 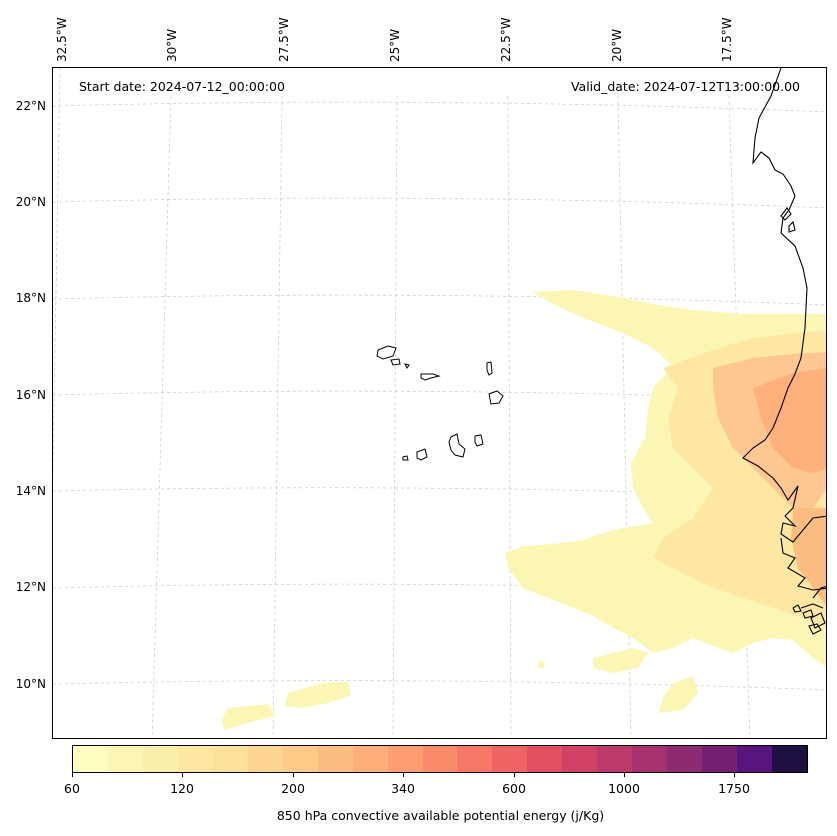 What do you see at coordinates (407, 366) in the screenshot?
I see `island-santa-luzia` at bounding box center [407, 366].